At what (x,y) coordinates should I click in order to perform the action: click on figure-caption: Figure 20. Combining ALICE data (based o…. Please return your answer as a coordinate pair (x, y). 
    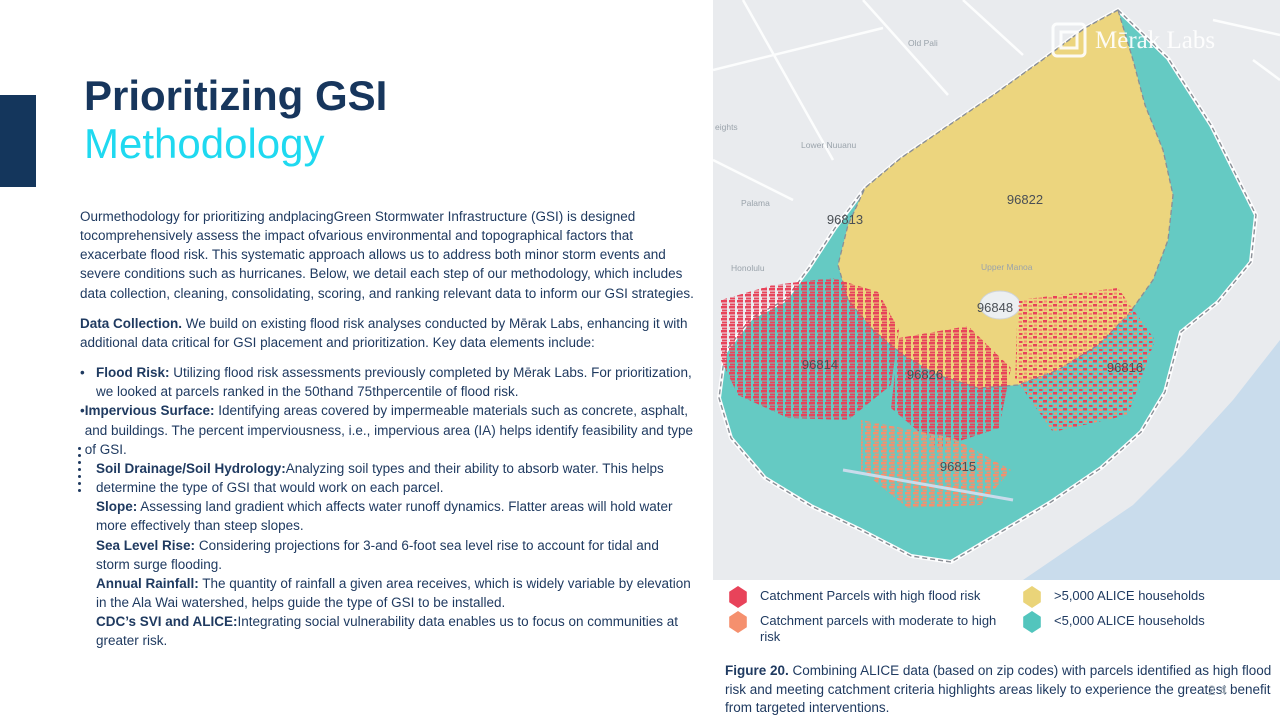
    Looking at the image, I should click on (998, 690).